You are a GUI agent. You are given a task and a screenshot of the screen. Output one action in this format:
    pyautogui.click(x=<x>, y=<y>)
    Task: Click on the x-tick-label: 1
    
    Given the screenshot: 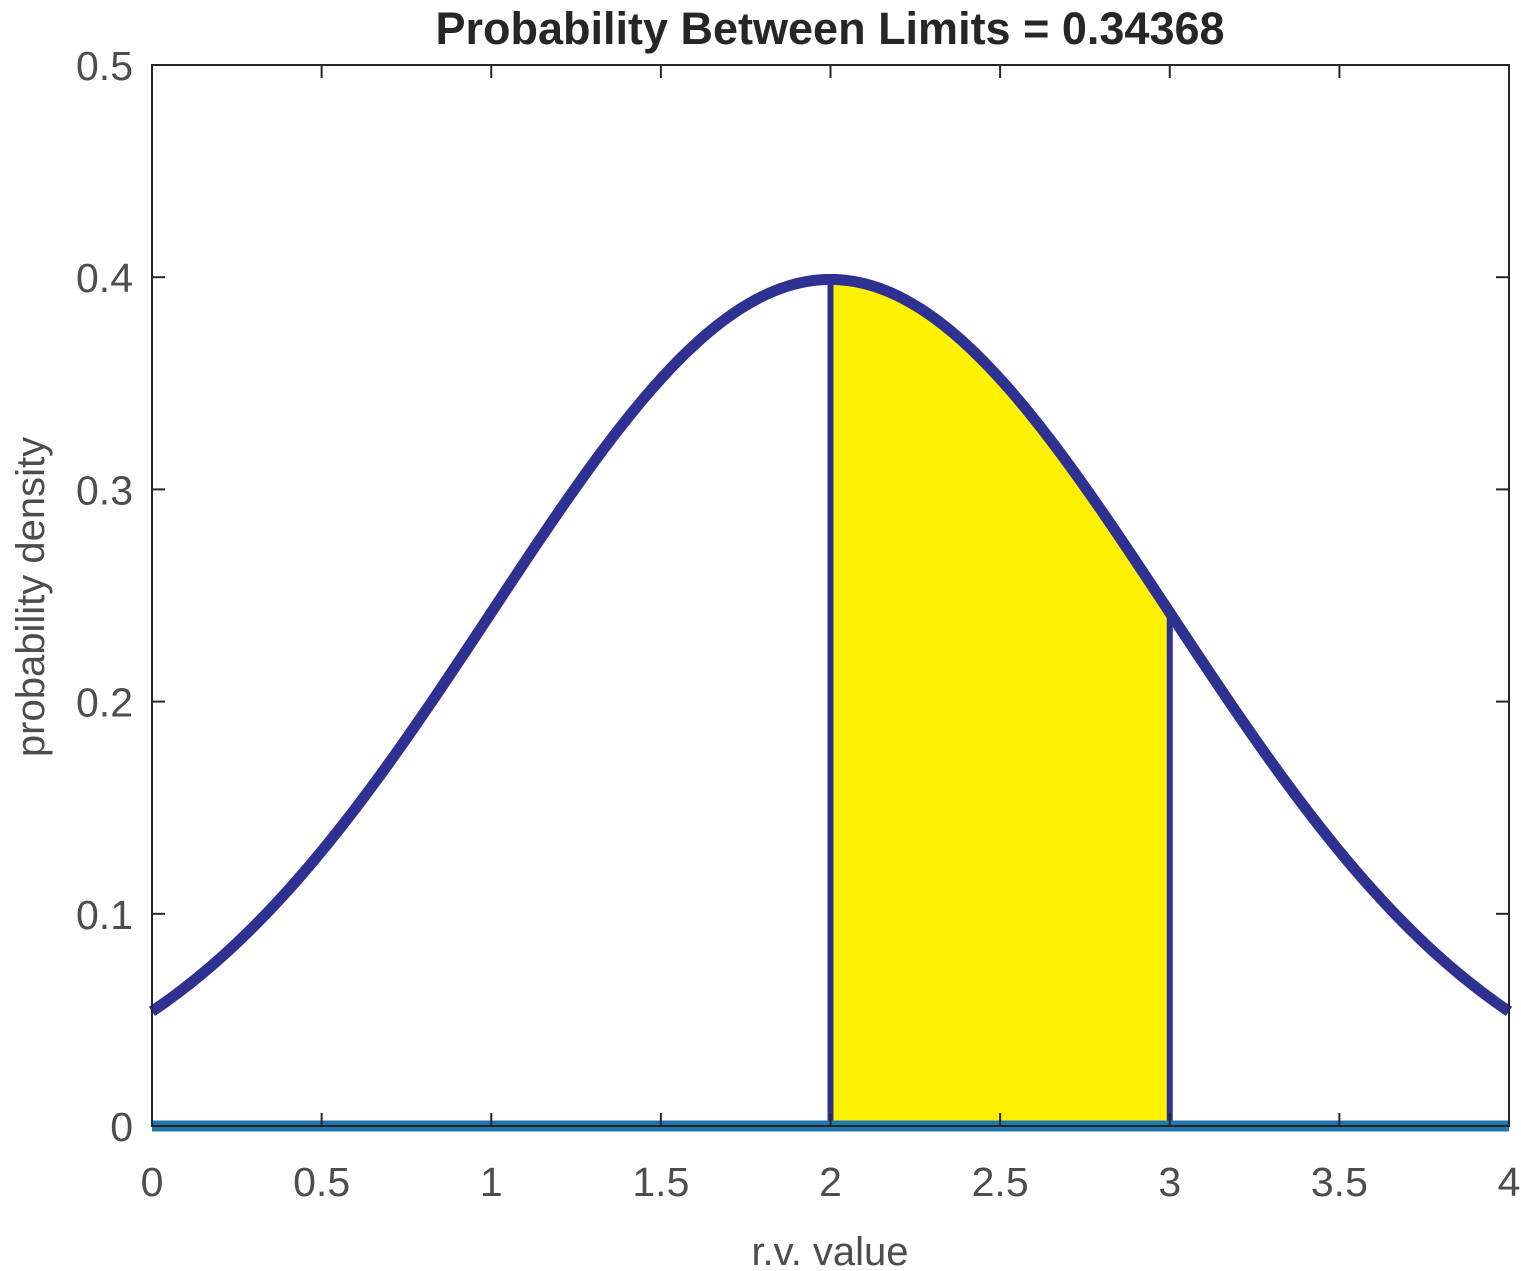 What is the action you would take?
    pyautogui.click(x=491, y=1182)
    